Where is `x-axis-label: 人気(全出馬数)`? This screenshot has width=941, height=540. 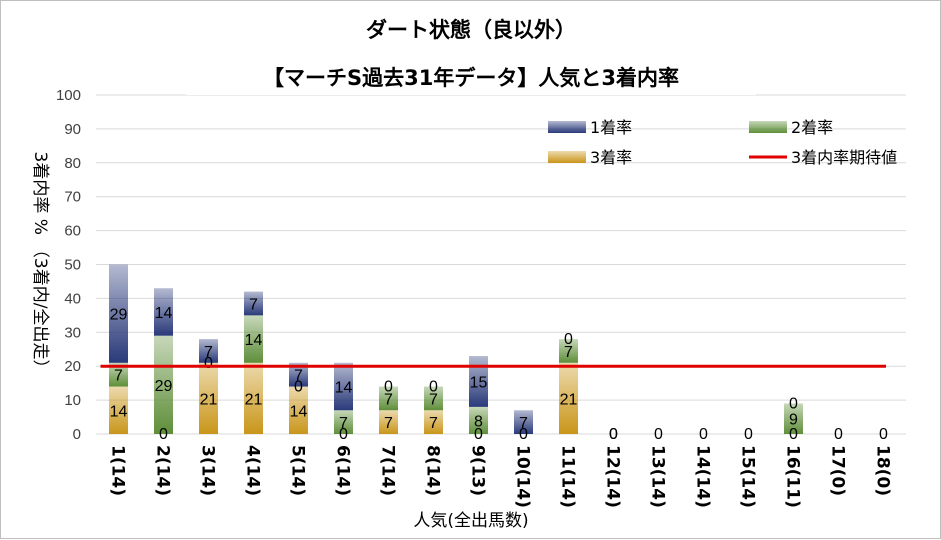
x-axis-label: 人気(全出馬数) is located at coordinates (470, 521).